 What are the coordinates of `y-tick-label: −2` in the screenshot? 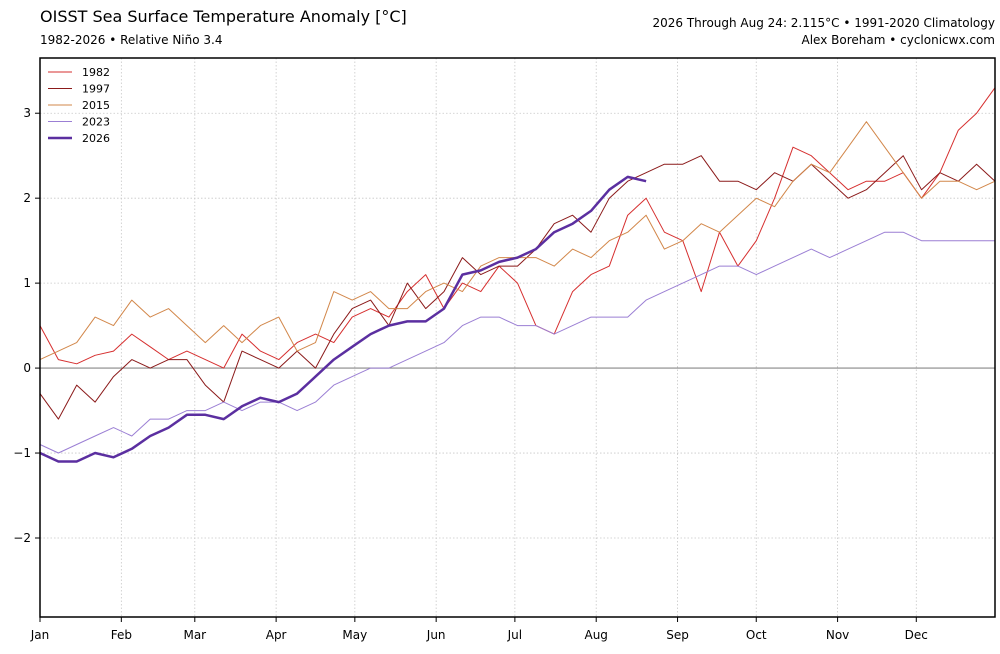 It's located at (22, 538).